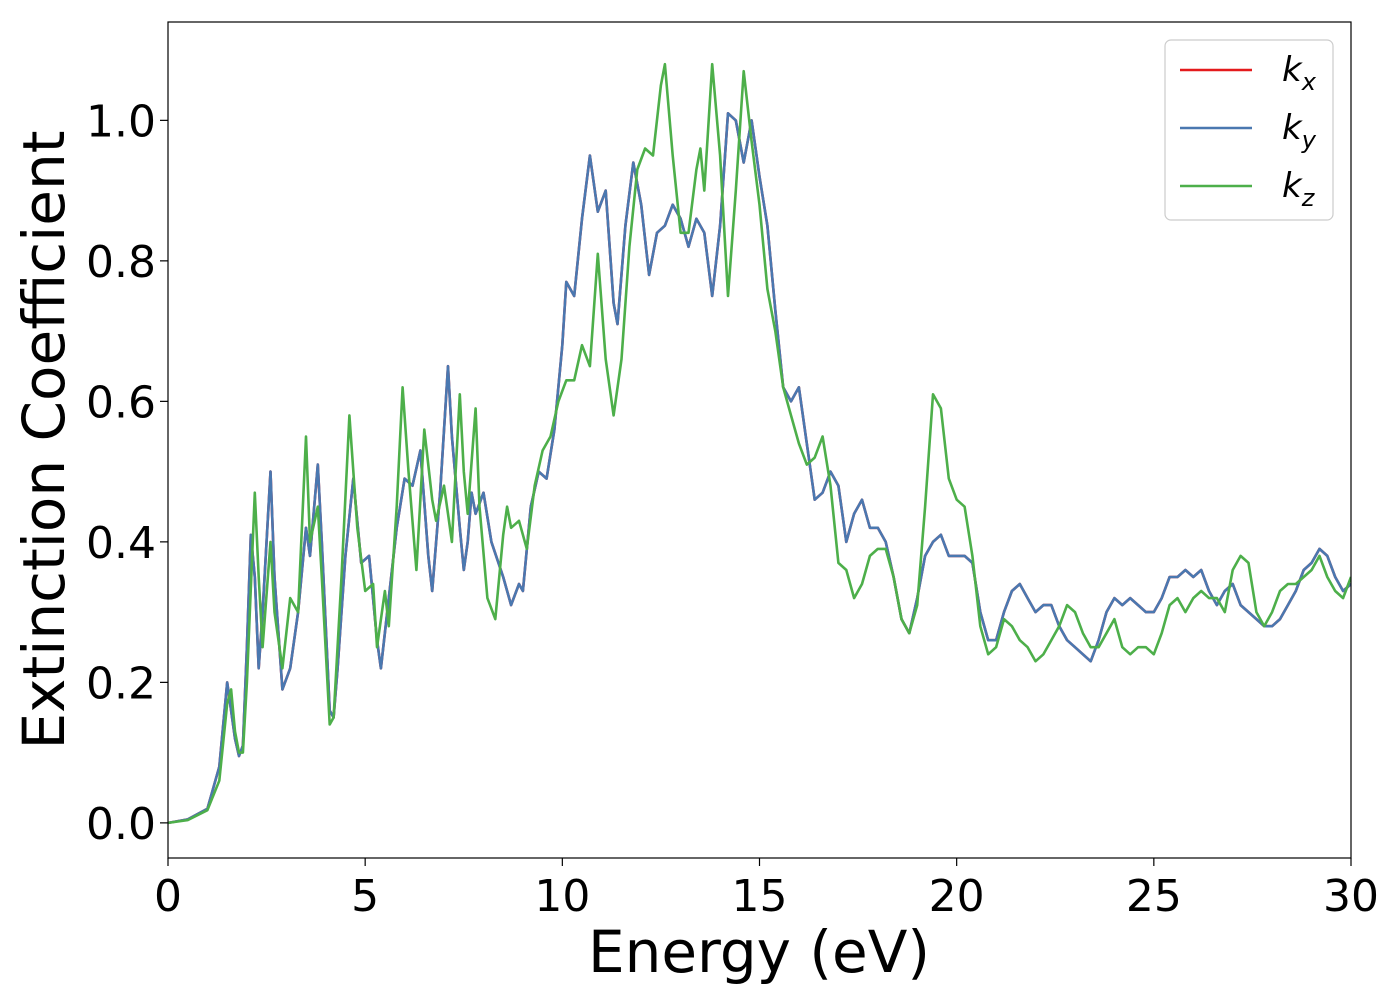  What do you see at coordinates (121, 683) in the screenshot?
I see `y-tick-label: 0.2` at bounding box center [121, 683].